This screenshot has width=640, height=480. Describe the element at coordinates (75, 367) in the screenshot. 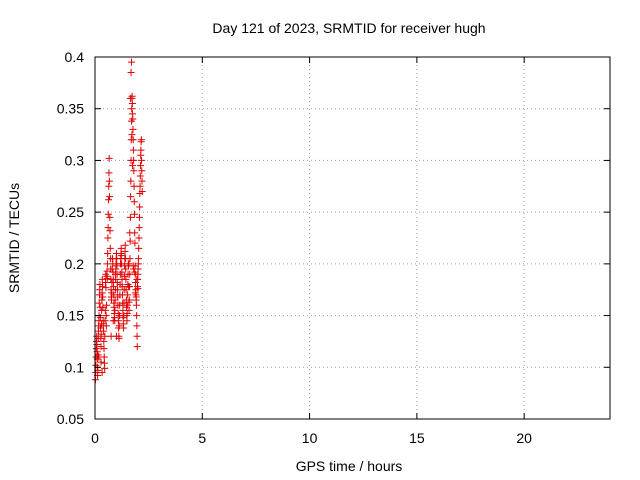

I see `y-tick-label: 0.1` at that location.